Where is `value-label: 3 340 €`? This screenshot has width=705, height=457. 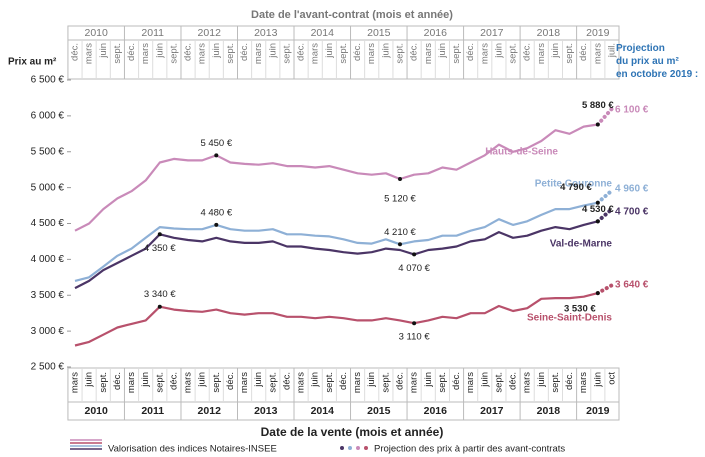 value-label: 3 340 € is located at coordinates (160, 294).